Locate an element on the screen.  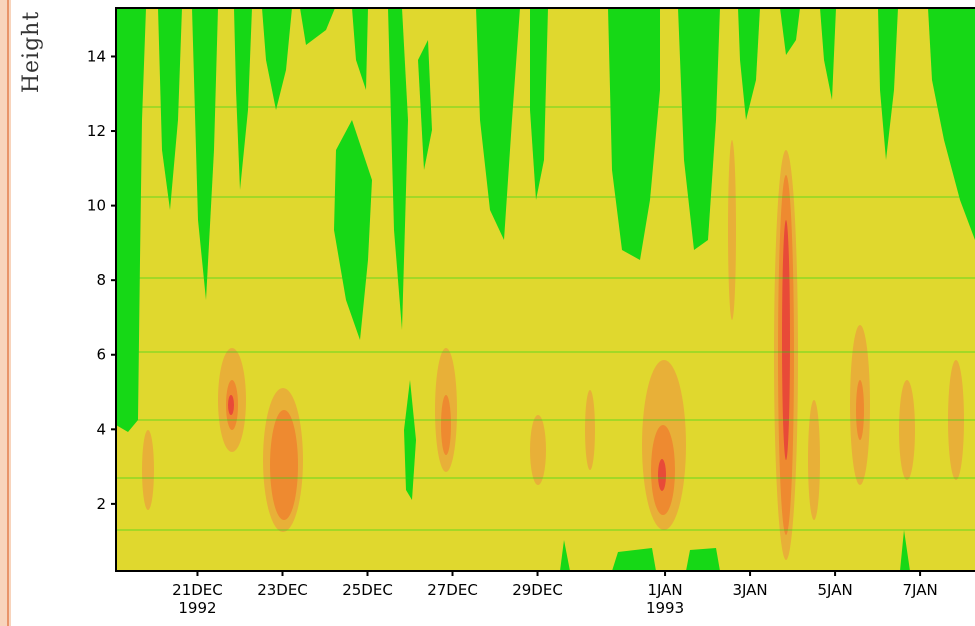
x-tick-label: 25DEC is located at coordinates (367, 590).